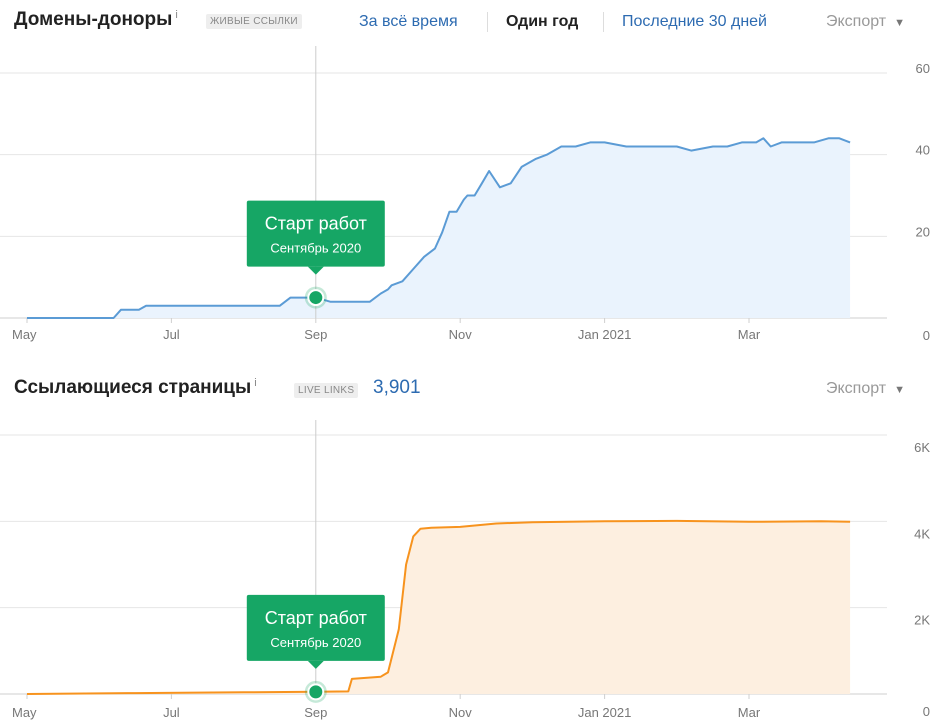 The image size is (943, 725). What do you see at coordinates (254, 21) in the screenshot?
I see `live-links-badge: ЖИВЫЕ ССЫЛКИ` at bounding box center [254, 21].